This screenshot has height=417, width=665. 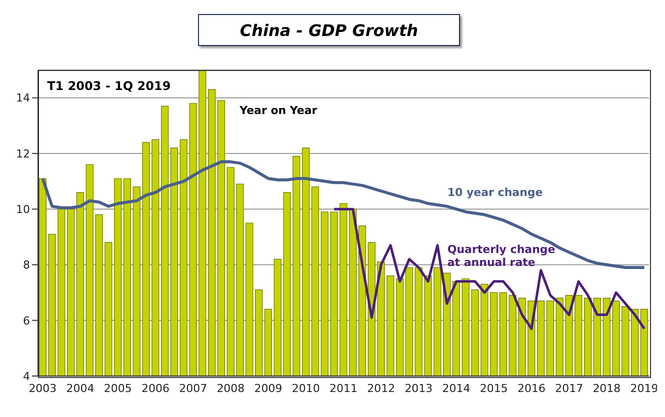 I want to click on y-tick-label: 14, so click(x=23, y=98).